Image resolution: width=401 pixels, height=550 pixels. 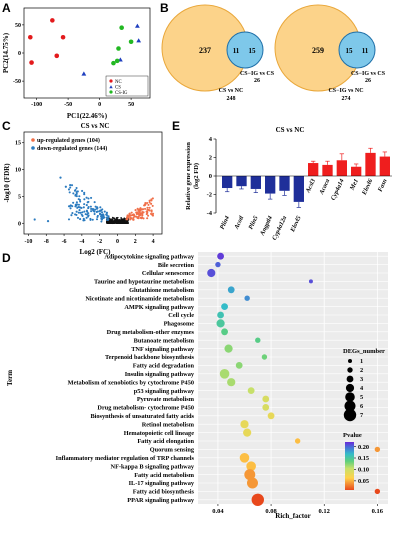 What do you see at coordinates (149, 256) in the screenshot?
I see `term-label: Adipocytokine signaling pathway` at bounding box center [149, 256].